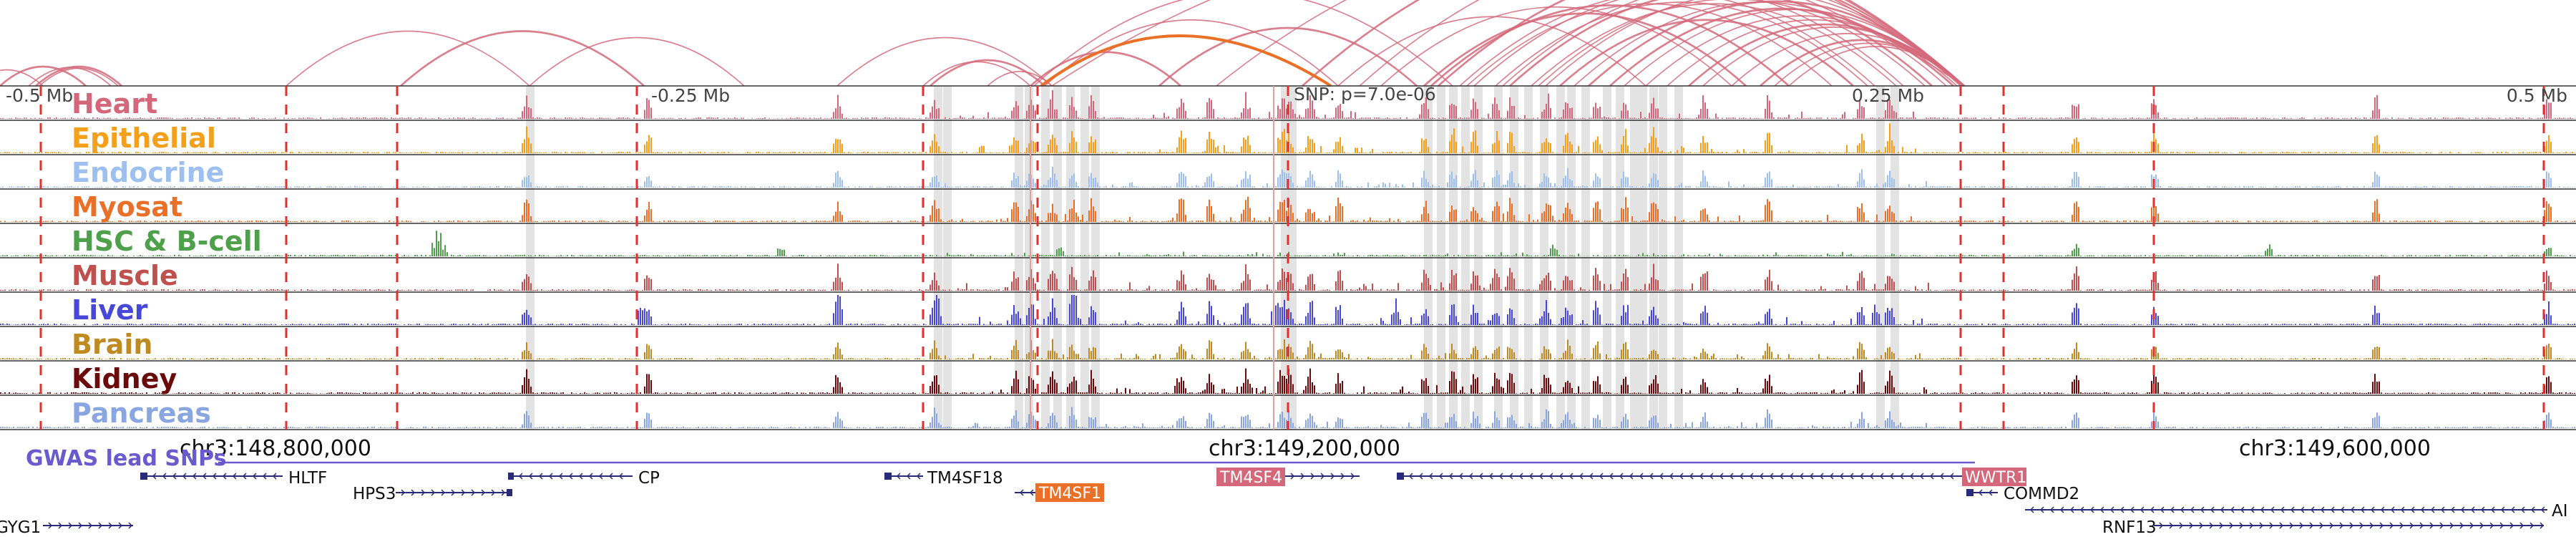  What do you see at coordinates (1288, 477) in the screenshot?
I see `gene-tm4sf4: TM4SF4` at bounding box center [1288, 477].